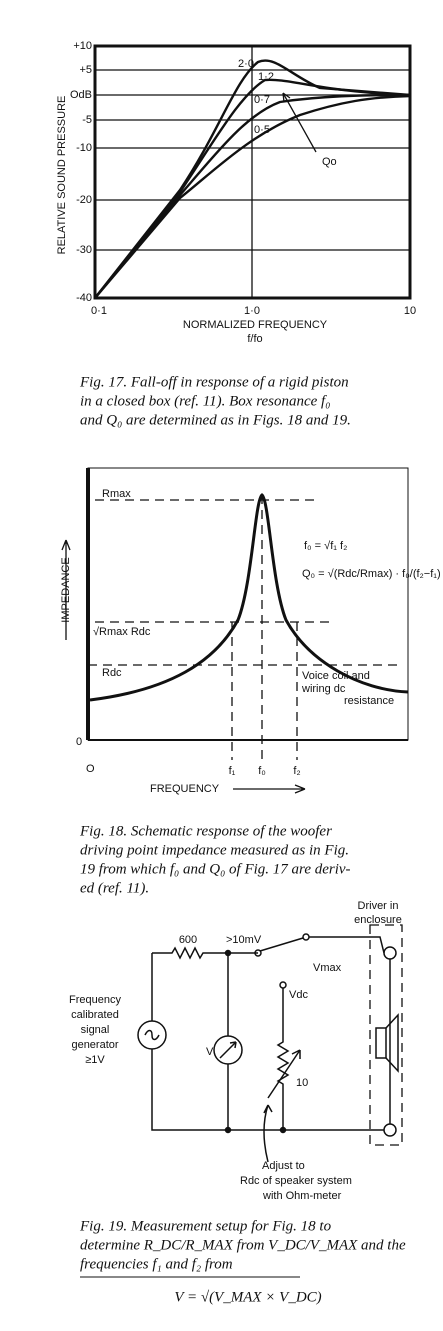 This screenshot has height=1331, width=443. What do you see at coordinates (254, 339) in the screenshot?
I see `x-unit: f/fo` at bounding box center [254, 339].